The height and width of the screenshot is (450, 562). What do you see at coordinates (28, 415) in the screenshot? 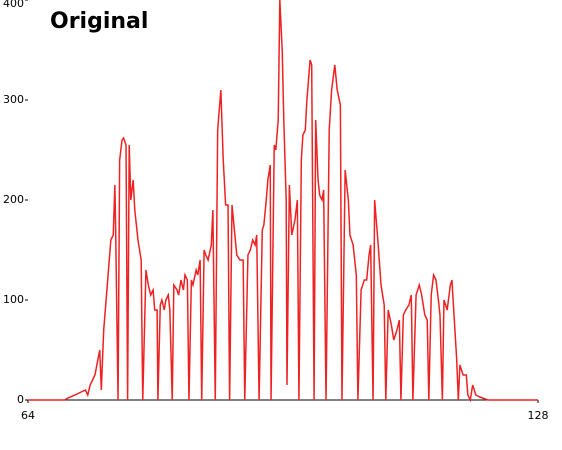
I see `x-tick-label: 64` at bounding box center [28, 415].